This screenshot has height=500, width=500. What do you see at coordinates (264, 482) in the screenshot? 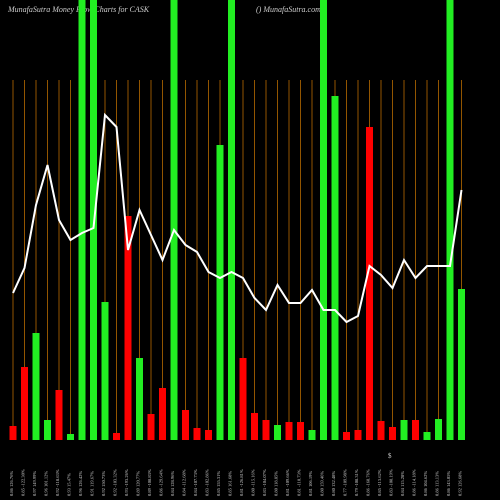
I see `x-tick-label: 0.83 -104.07%` at bounding box center [264, 482].